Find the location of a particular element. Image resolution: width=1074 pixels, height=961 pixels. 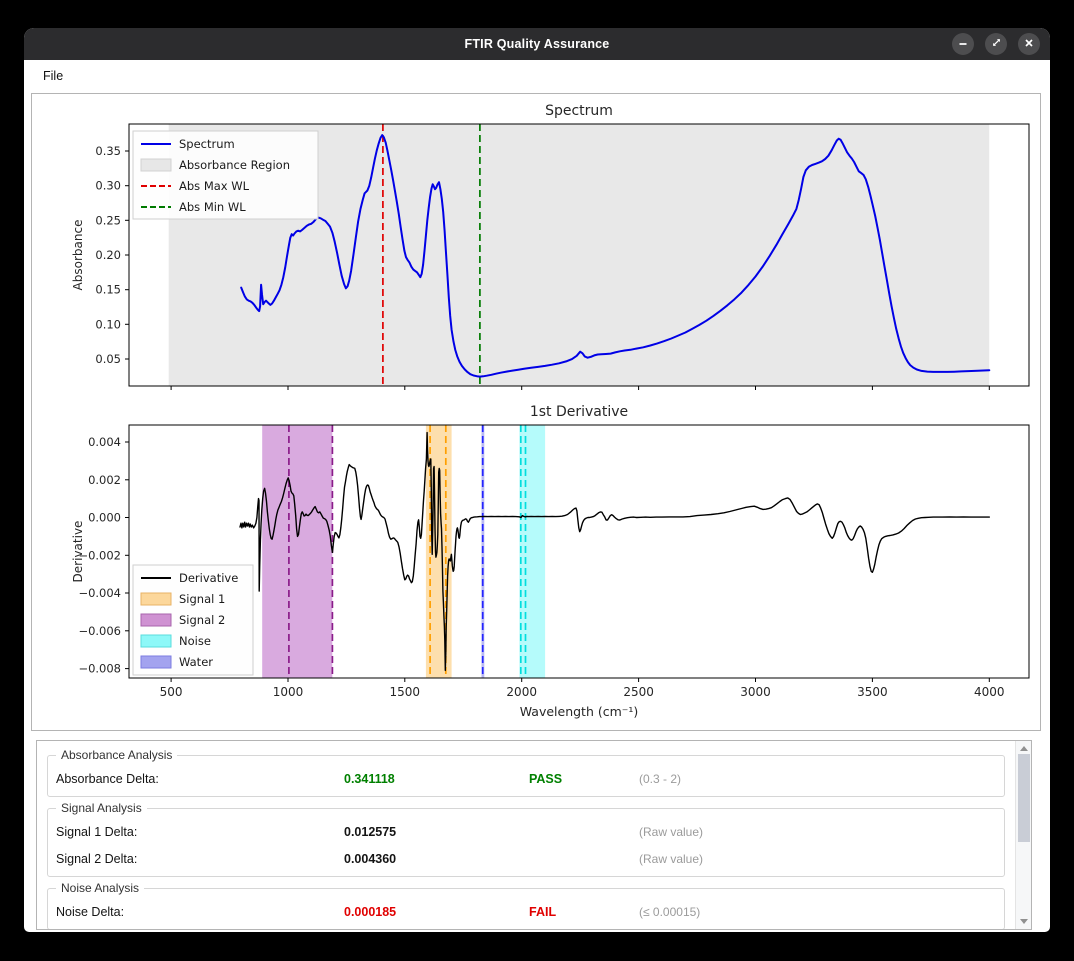

svg-text: Absorbance is located at coordinates (78, 255).